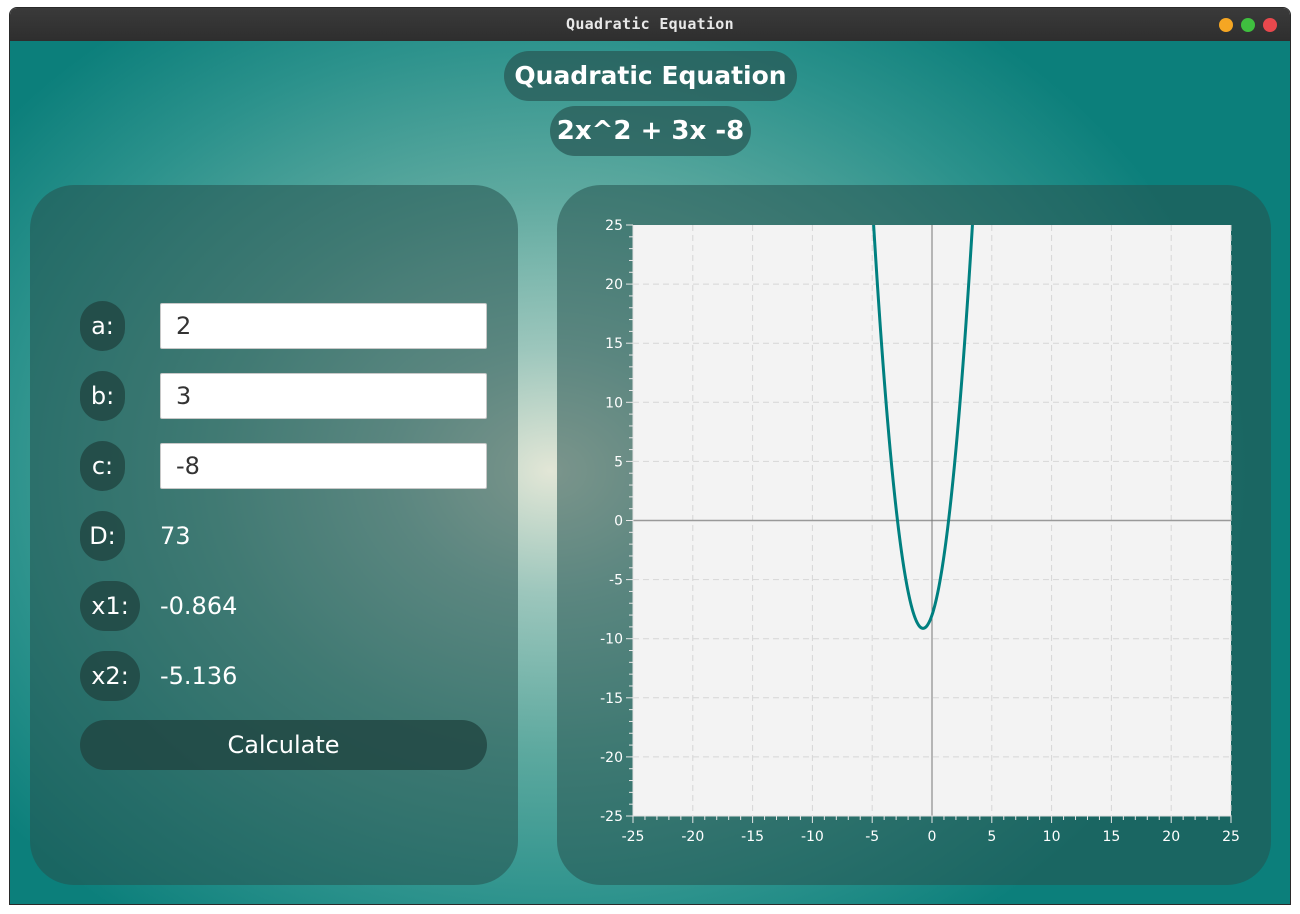 The height and width of the screenshot is (914, 1300). What do you see at coordinates (102, 536) in the screenshot?
I see `discriminant-label: D:` at bounding box center [102, 536].